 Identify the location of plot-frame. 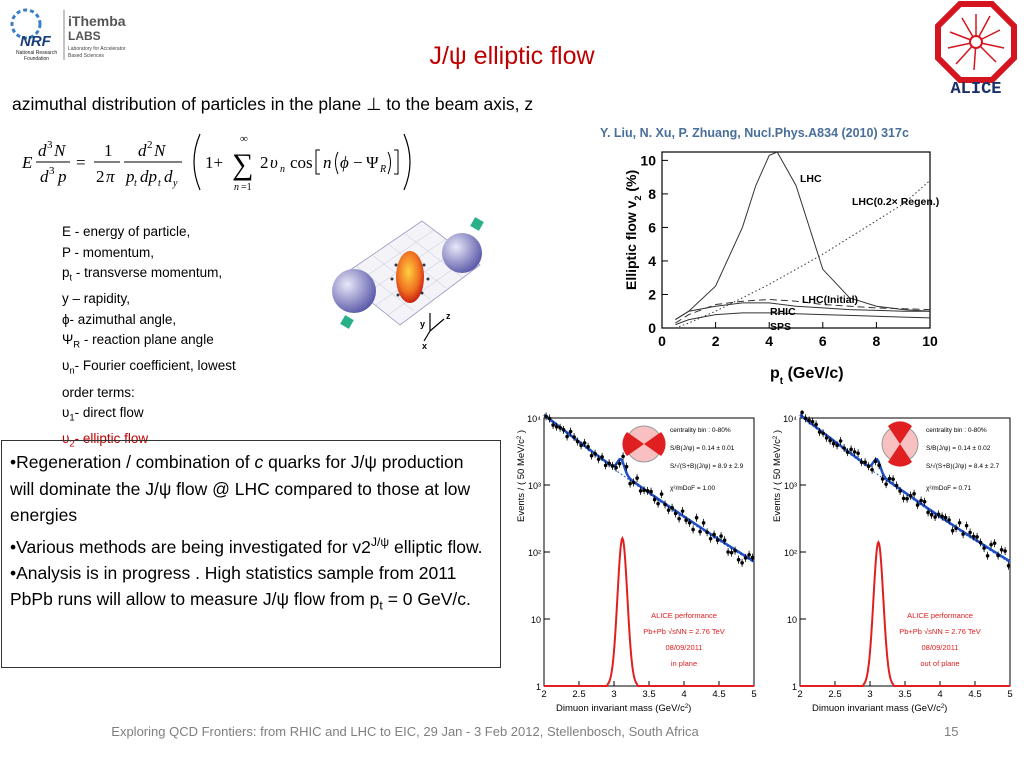
(796, 240).